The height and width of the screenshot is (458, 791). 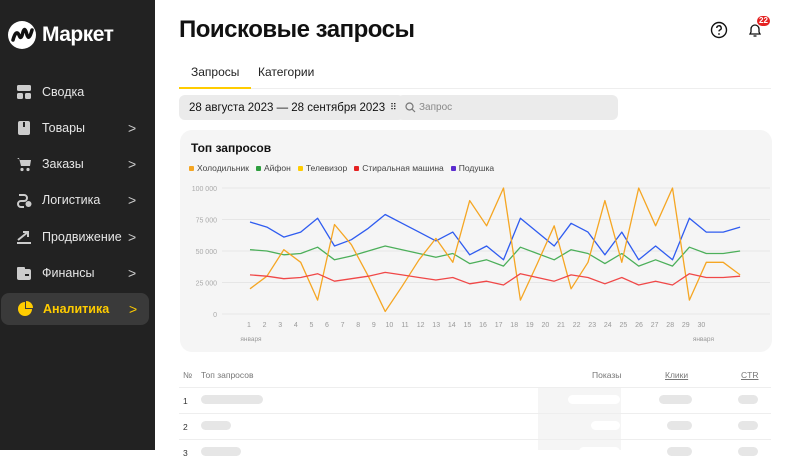 What do you see at coordinates (421, 325) in the screenshot?
I see `x-tick-label: 12` at bounding box center [421, 325].